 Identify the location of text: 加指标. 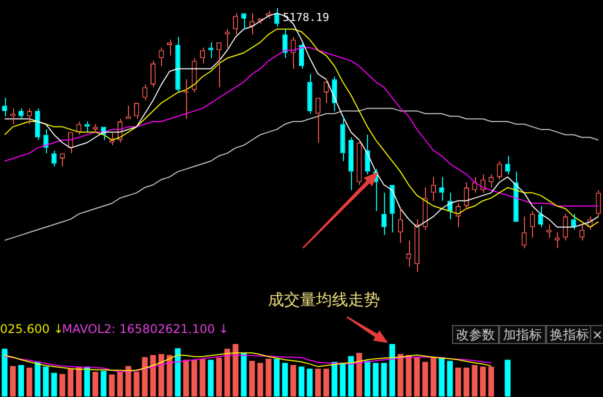
(522, 334).